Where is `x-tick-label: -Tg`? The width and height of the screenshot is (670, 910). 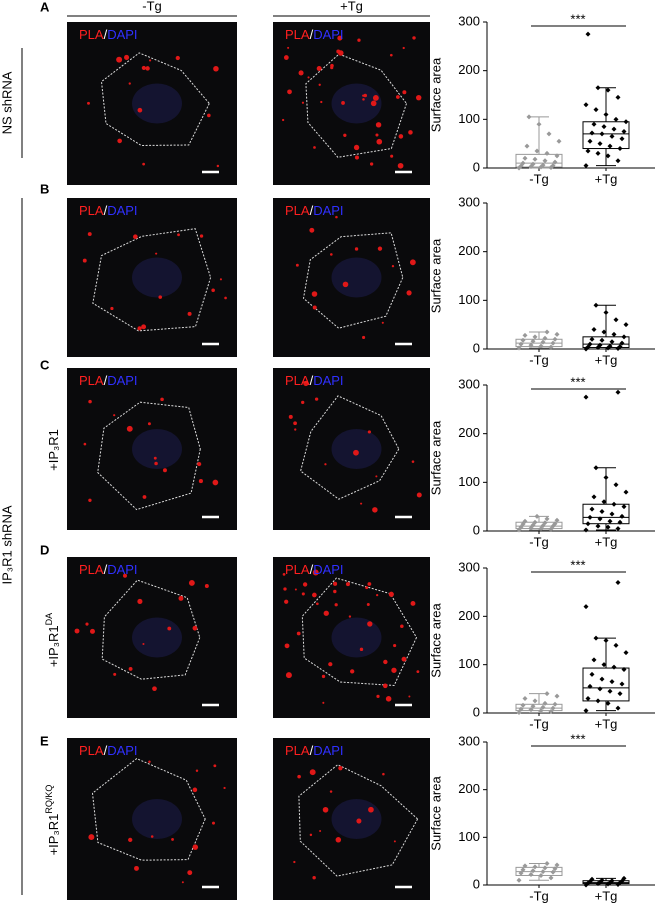
x-tick-label: -Tg is located at coordinates (539, 541).